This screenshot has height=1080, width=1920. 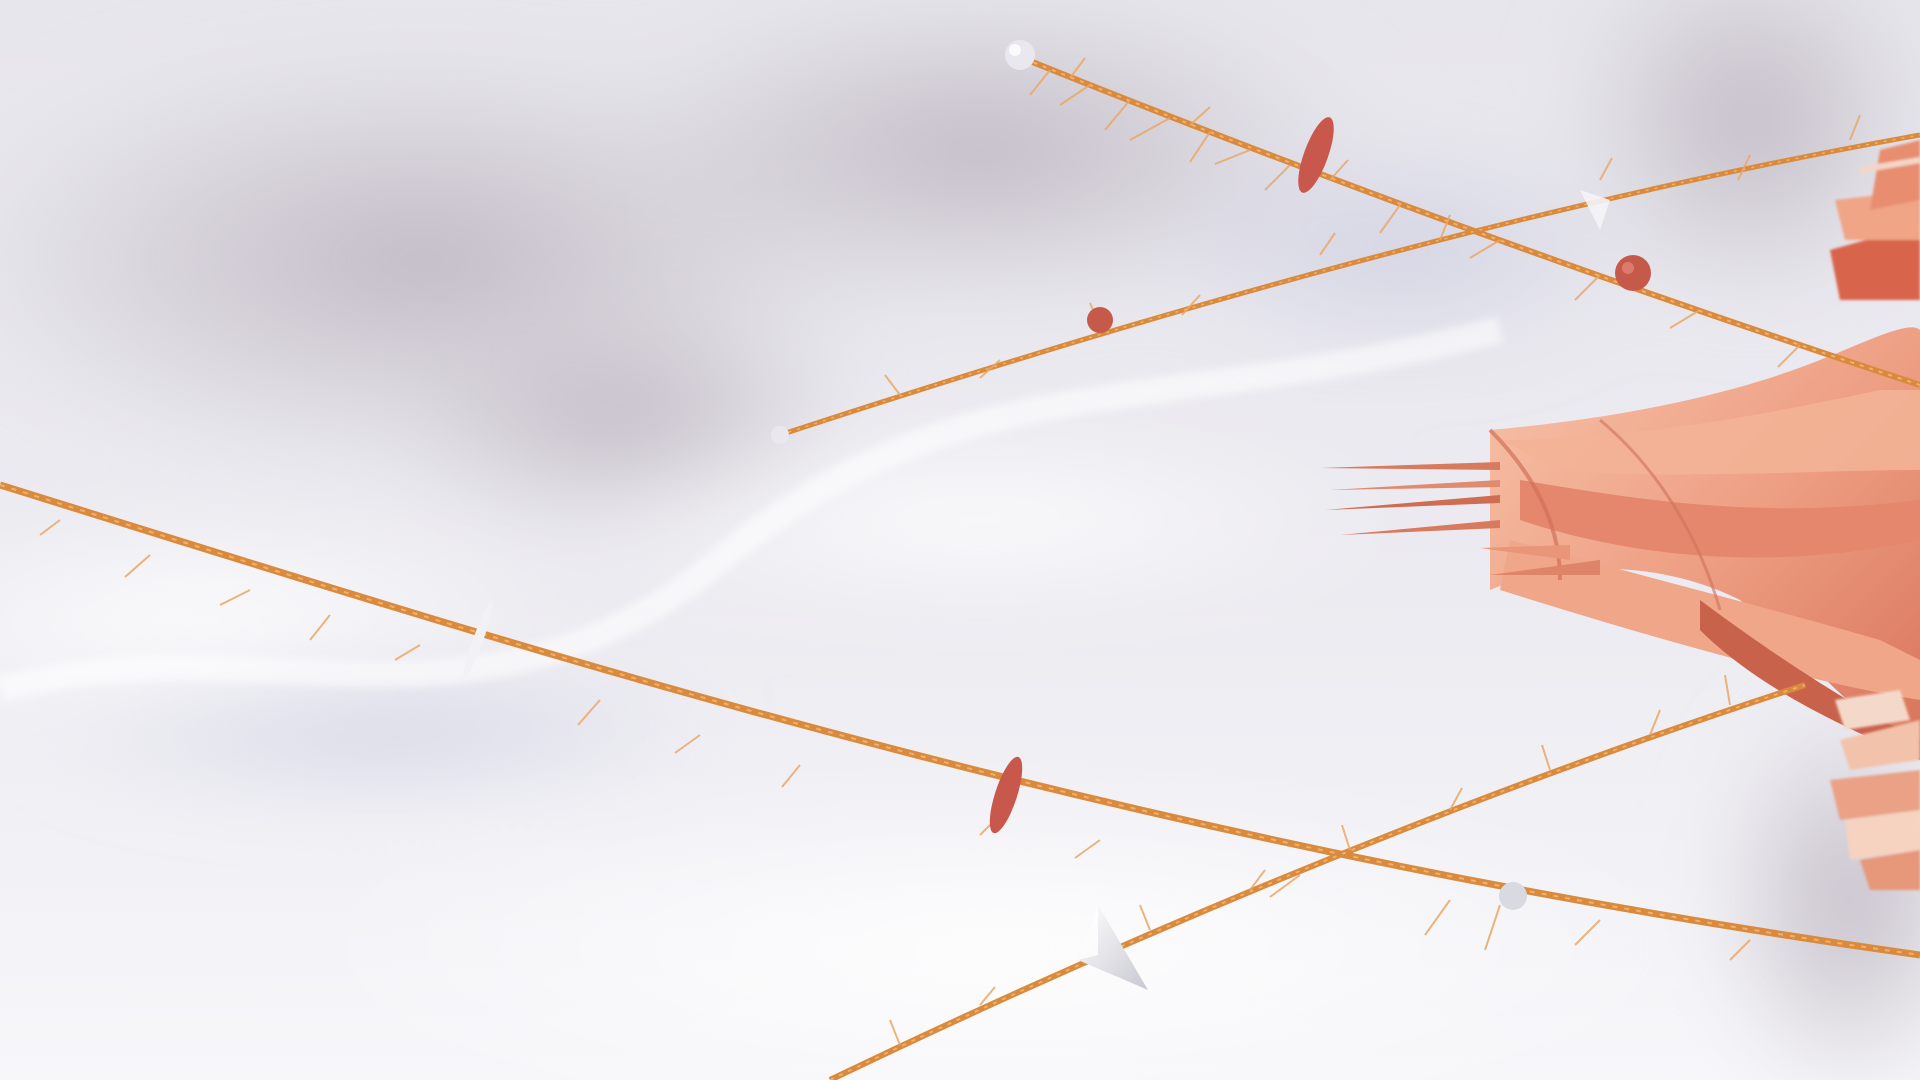 I want to click on red-bead-small, so click(x=1100, y=320).